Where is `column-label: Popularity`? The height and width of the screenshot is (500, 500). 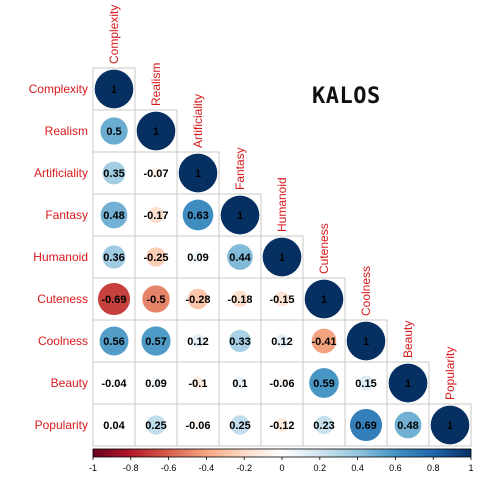 column-label: Popularity is located at coordinates (450, 373).